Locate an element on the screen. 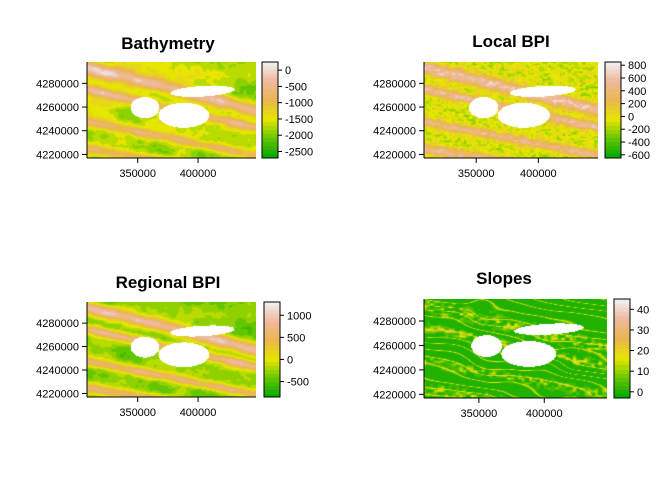 Image resolution: width=672 pixels, height=480 pixels. panel-title: Local BPI is located at coordinates (510, 41).